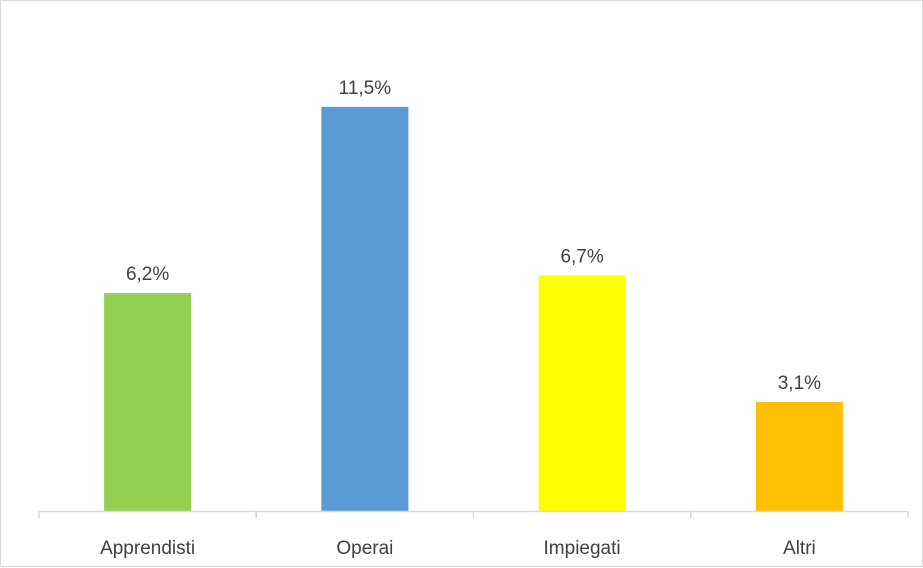 Image resolution: width=923 pixels, height=568 pixels. Describe the element at coordinates (582, 393) in the screenshot. I see `bar-impiegati` at that location.